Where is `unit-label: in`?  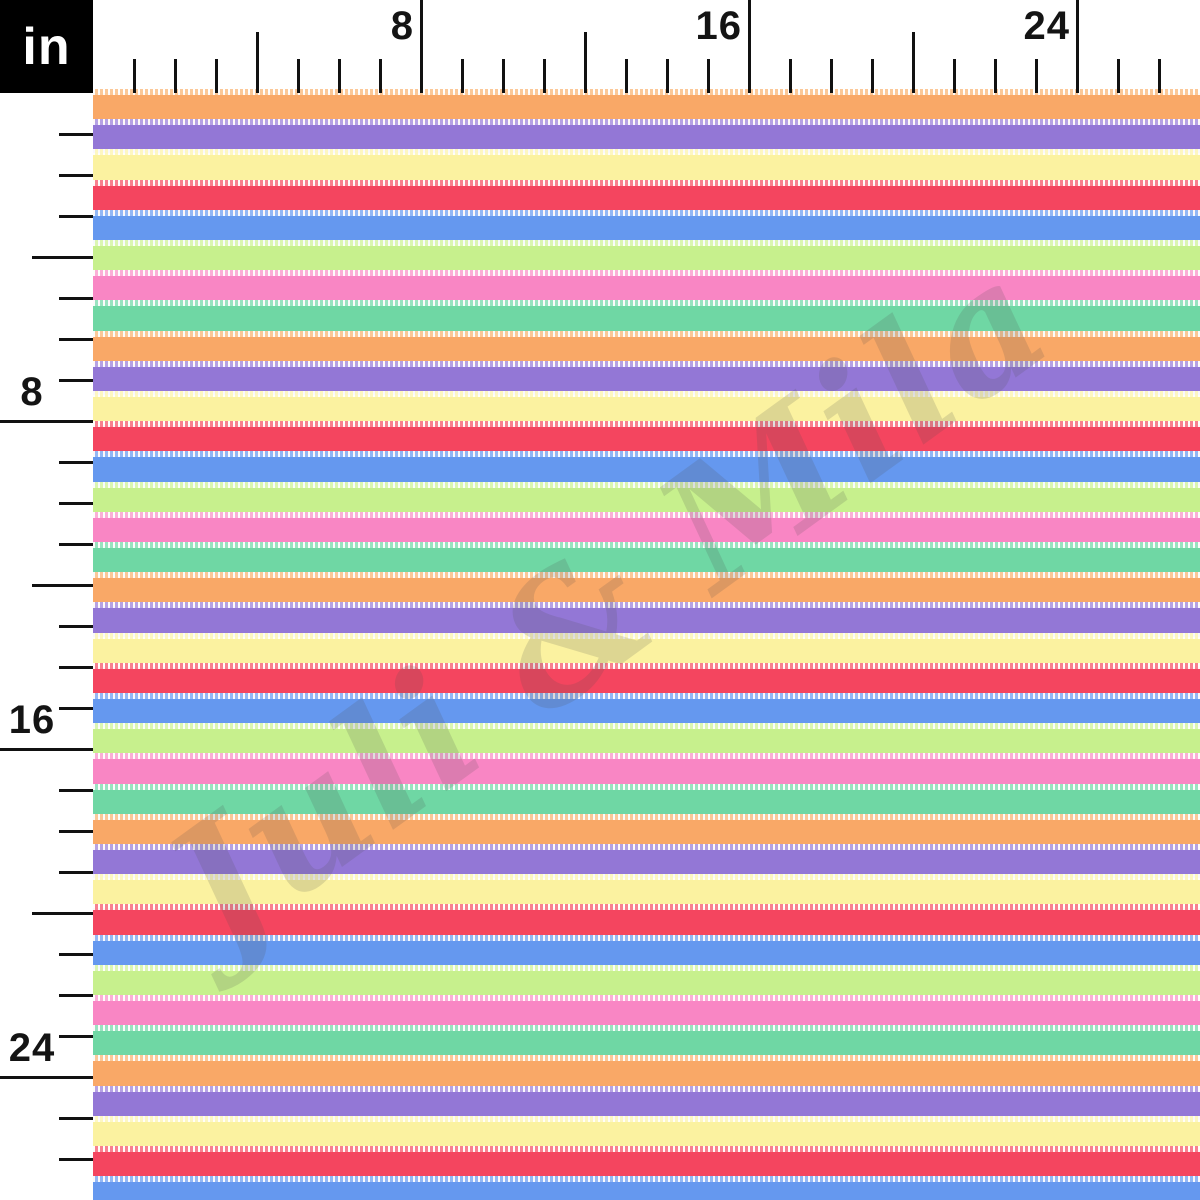 unit-label: in is located at coordinates (46, 46).